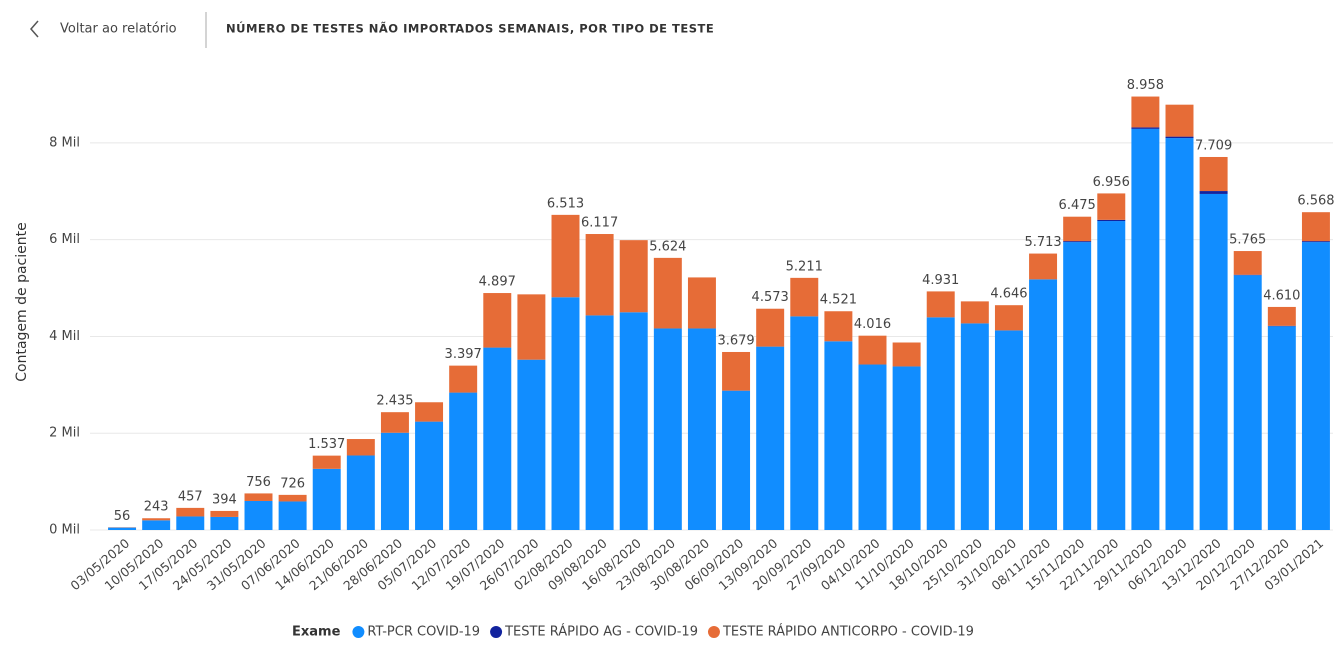 The image size is (1343, 648). What do you see at coordinates (497, 282) in the screenshot?
I see `total-label: 4.897` at bounding box center [497, 282].